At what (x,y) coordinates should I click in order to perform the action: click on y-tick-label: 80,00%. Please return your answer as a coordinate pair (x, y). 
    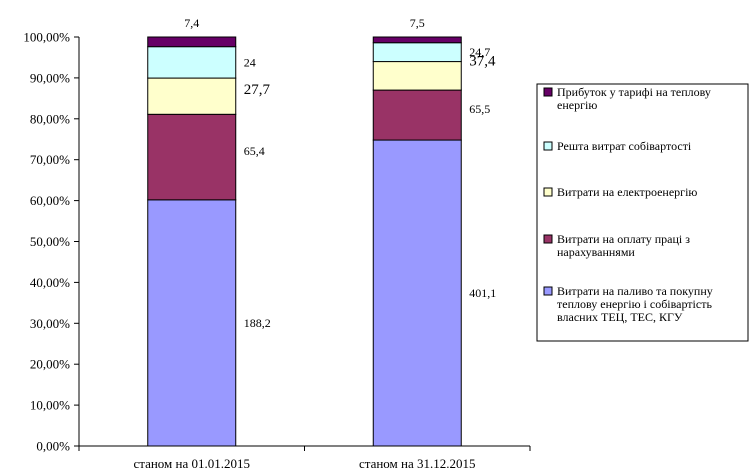
    Looking at the image, I should click on (50, 118).